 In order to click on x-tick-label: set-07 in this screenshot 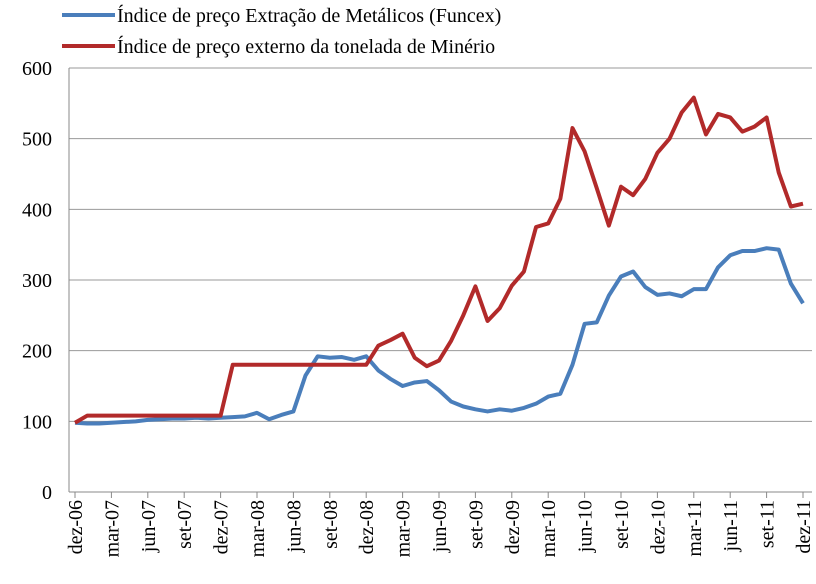, I will do `click(185, 524)`.